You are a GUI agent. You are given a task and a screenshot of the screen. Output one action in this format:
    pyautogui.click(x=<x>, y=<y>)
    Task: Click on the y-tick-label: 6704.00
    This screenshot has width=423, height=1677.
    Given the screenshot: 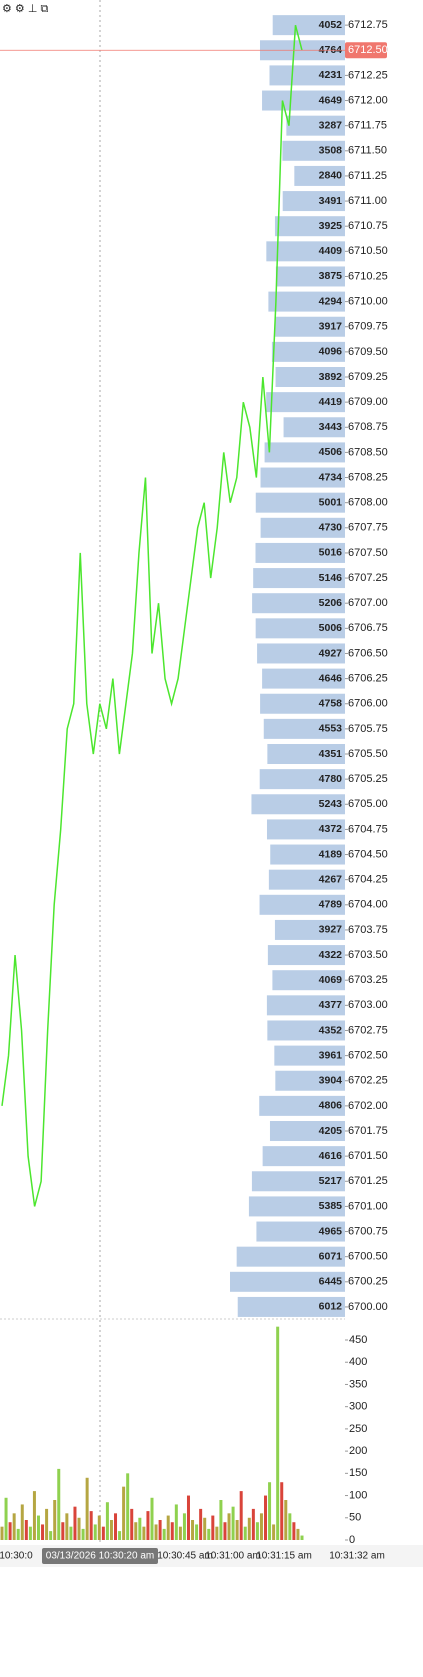 What is the action you would take?
    pyautogui.click(x=368, y=905)
    